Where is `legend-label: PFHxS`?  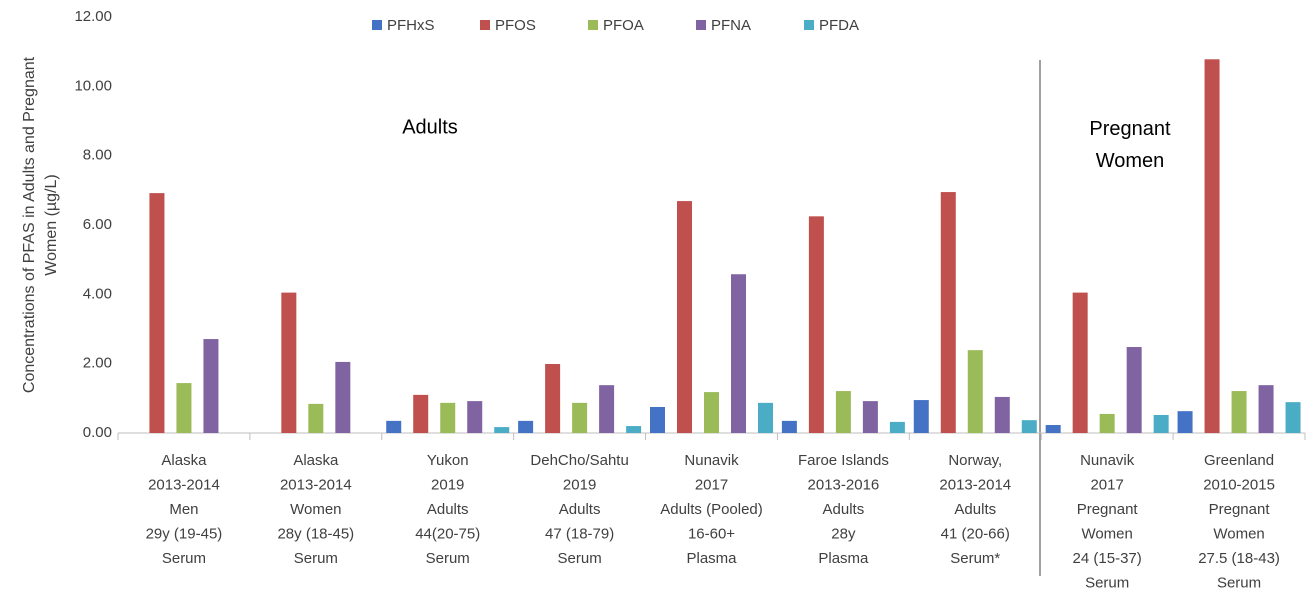 legend-label: PFHxS is located at coordinates (411, 25).